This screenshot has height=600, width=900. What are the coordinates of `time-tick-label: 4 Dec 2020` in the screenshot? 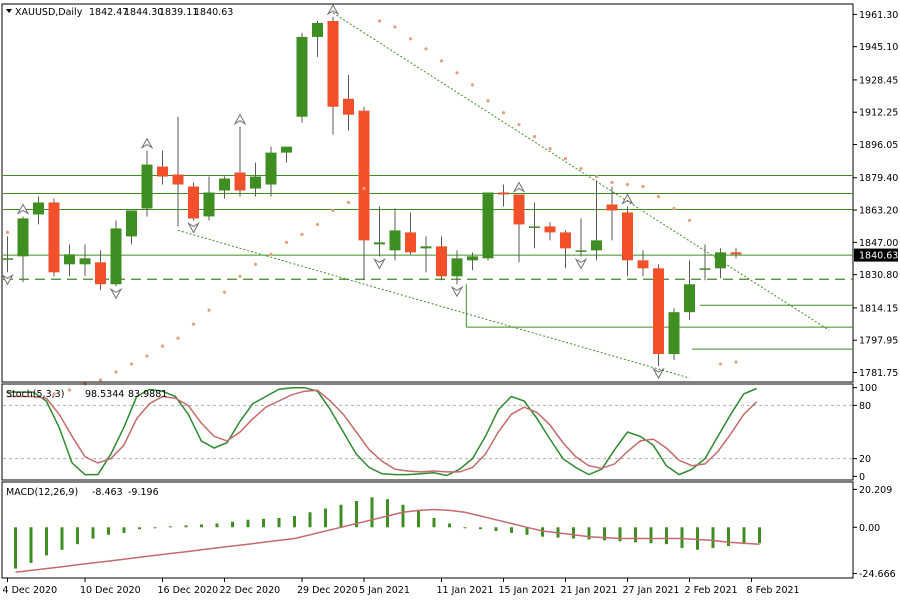 It's located at (30, 590).